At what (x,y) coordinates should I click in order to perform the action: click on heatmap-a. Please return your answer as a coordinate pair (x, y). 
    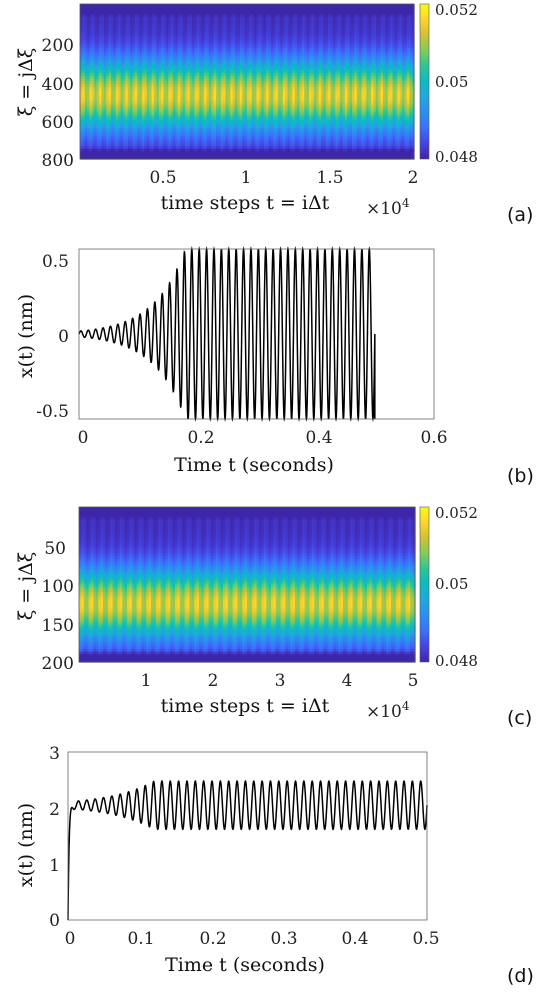
    Looking at the image, I should click on (247, 82).